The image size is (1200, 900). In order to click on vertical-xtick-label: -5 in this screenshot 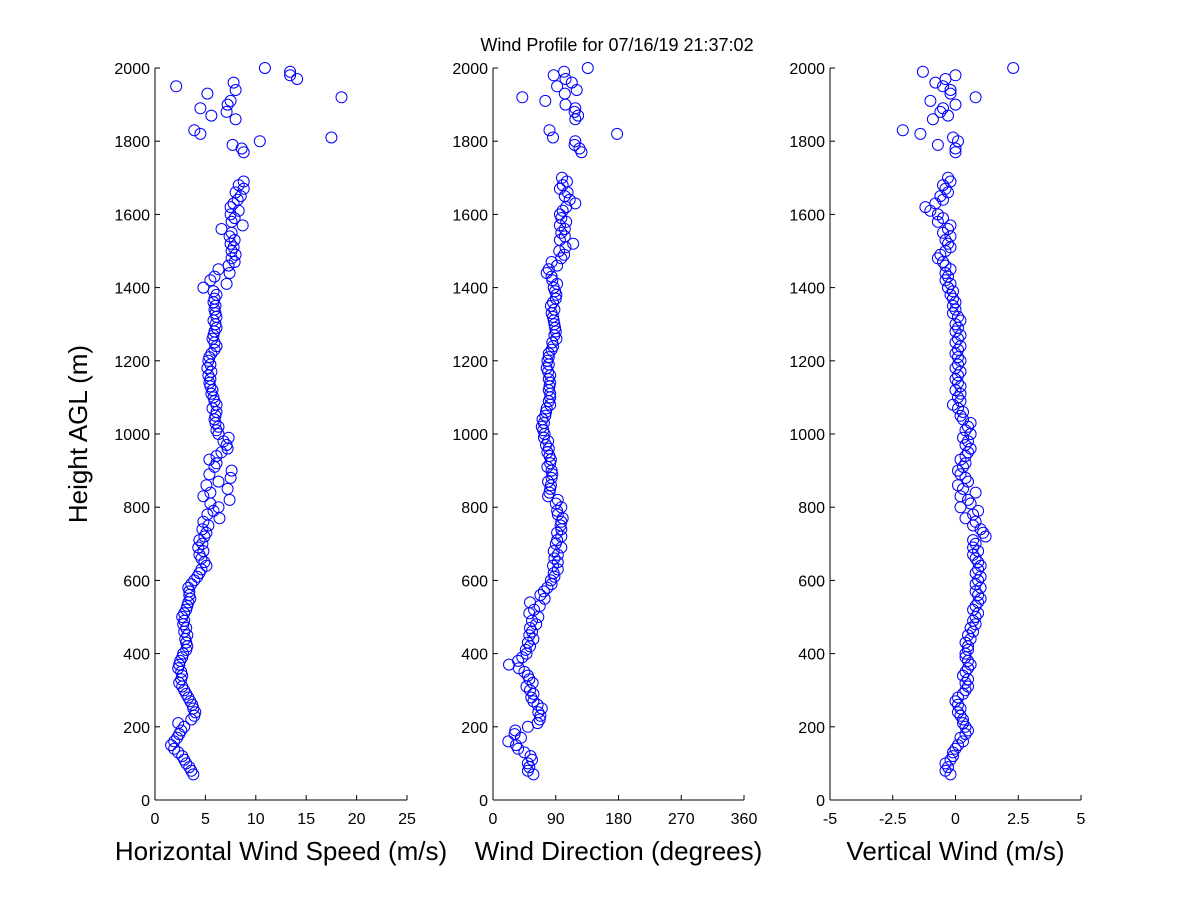, I will do `click(830, 819)`.